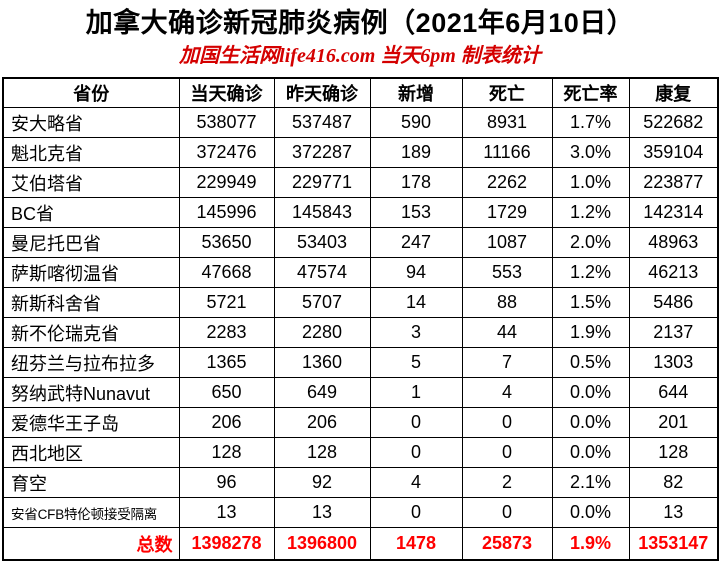 The height and width of the screenshot is (584, 720). What do you see at coordinates (673, 92) in the screenshot?
I see `header-recovered: 康复` at bounding box center [673, 92].